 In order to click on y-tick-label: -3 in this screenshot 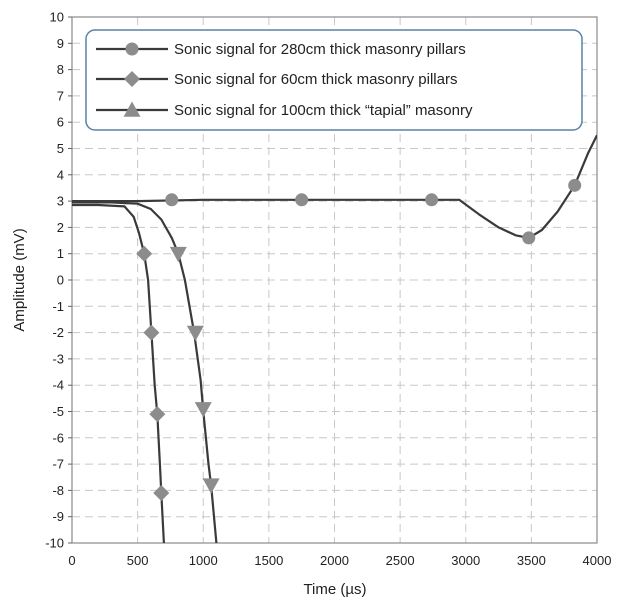, I will do `click(58, 358)`.